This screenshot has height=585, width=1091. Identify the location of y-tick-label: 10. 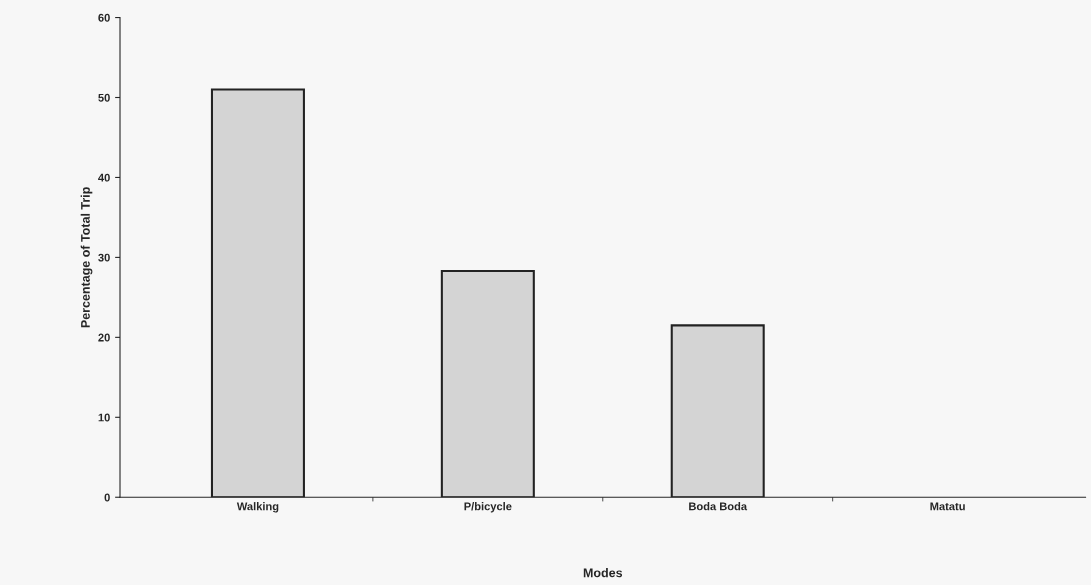
(104, 417).